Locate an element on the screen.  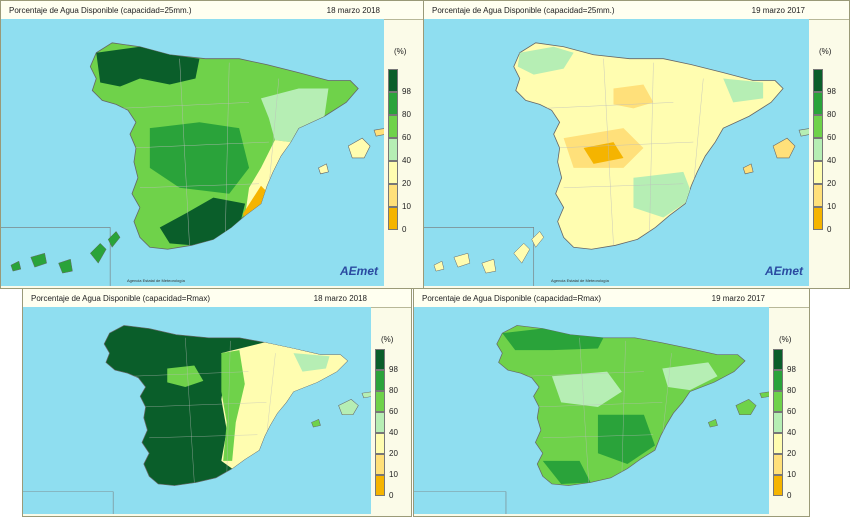
legend-label: 0 is located at coordinates (391, 495).